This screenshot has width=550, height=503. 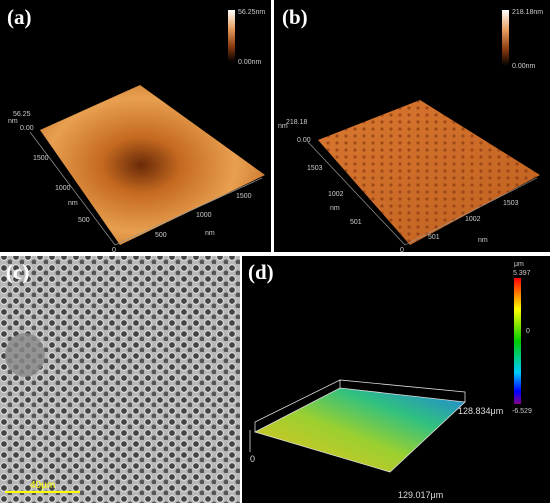 What do you see at coordinates (204, 215) in the screenshot?
I see `x-tick: 1000` at bounding box center [204, 215].